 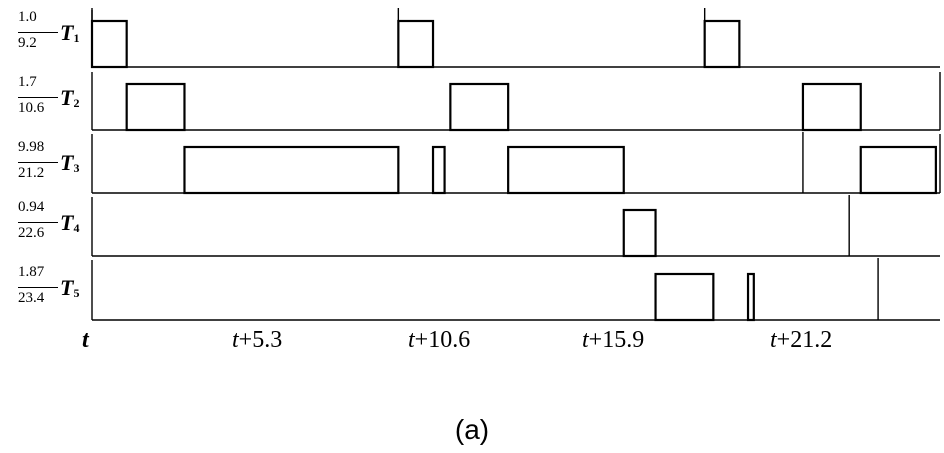 What do you see at coordinates (27, 17) in the screenshot?
I see `task-utilization-numerator: 1.0` at bounding box center [27, 17].